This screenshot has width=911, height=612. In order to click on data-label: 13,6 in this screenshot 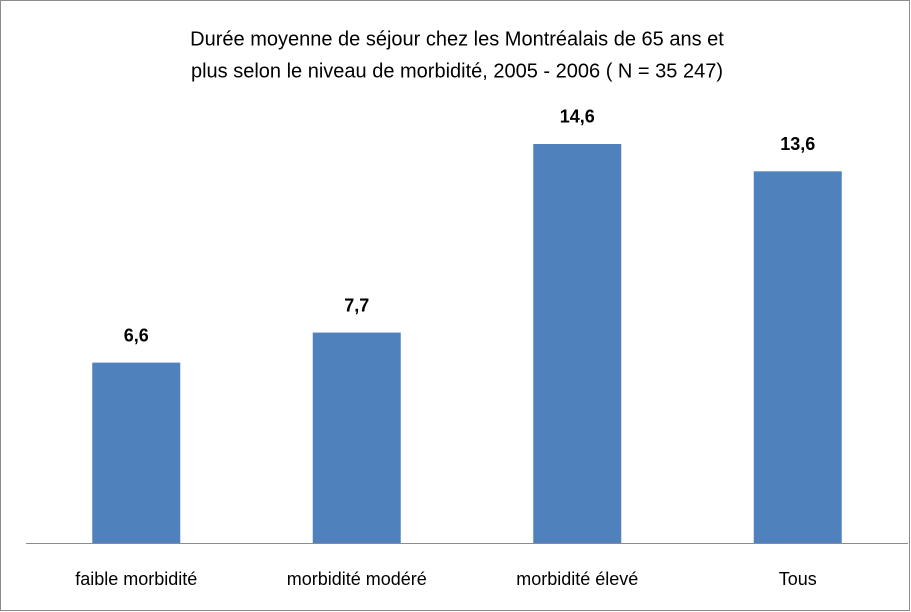, I will do `click(797, 144)`.